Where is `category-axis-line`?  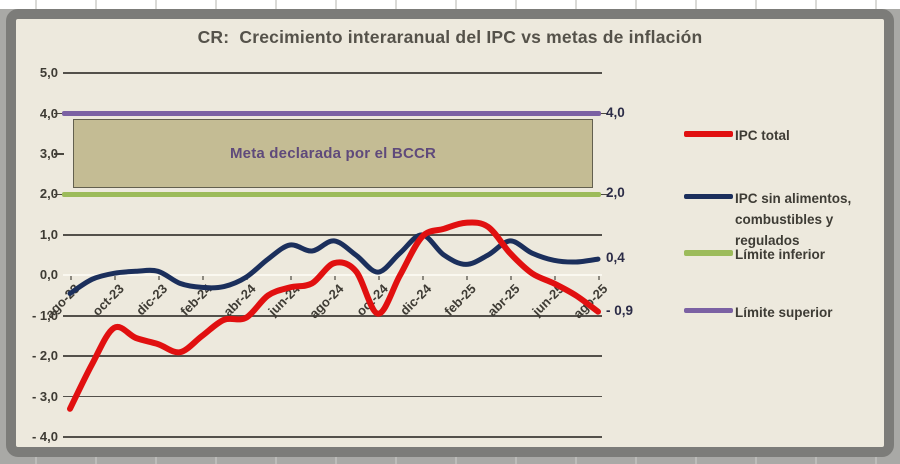 category-axis-line is located at coordinates (332, 275).